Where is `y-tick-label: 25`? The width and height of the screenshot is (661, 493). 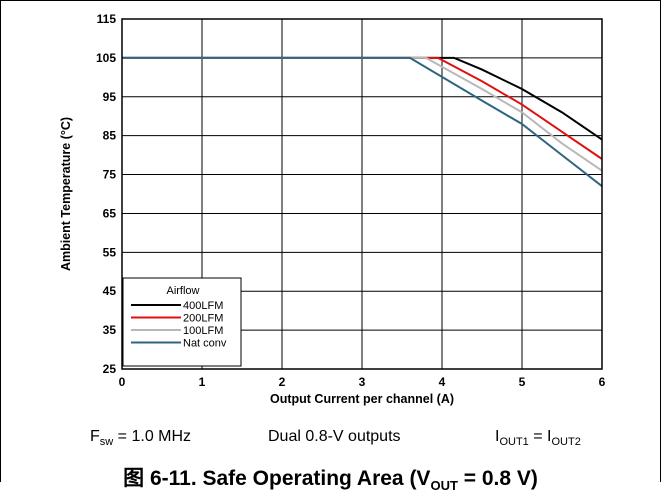 y-tick-label: 25 is located at coordinates (110, 369).